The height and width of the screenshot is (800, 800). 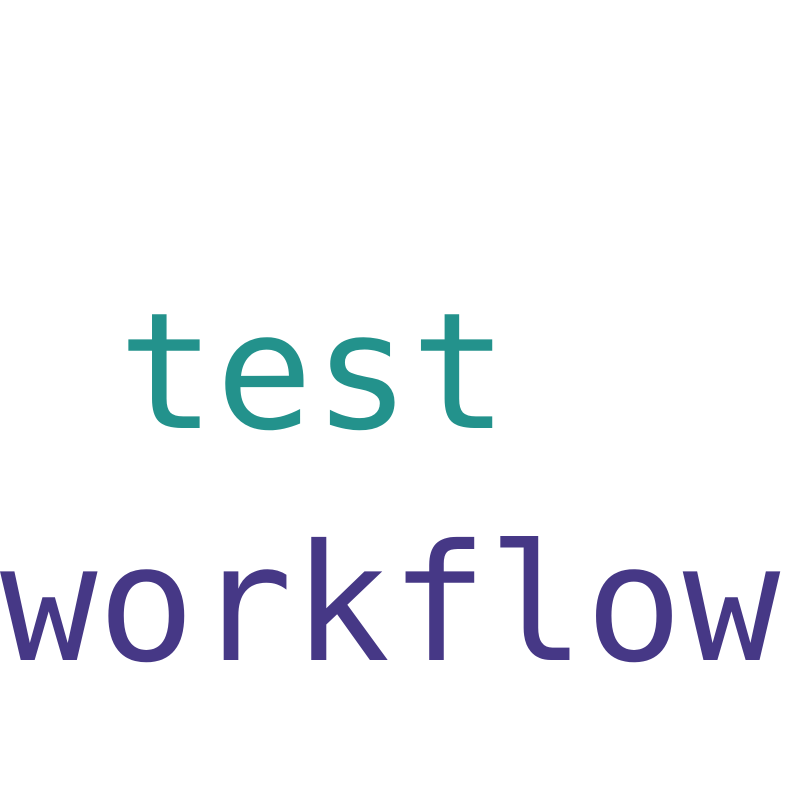 What do you see at coordinates (313, 373) in the screenshot?
I see `word-test: test` at bounding box center [313, 373].